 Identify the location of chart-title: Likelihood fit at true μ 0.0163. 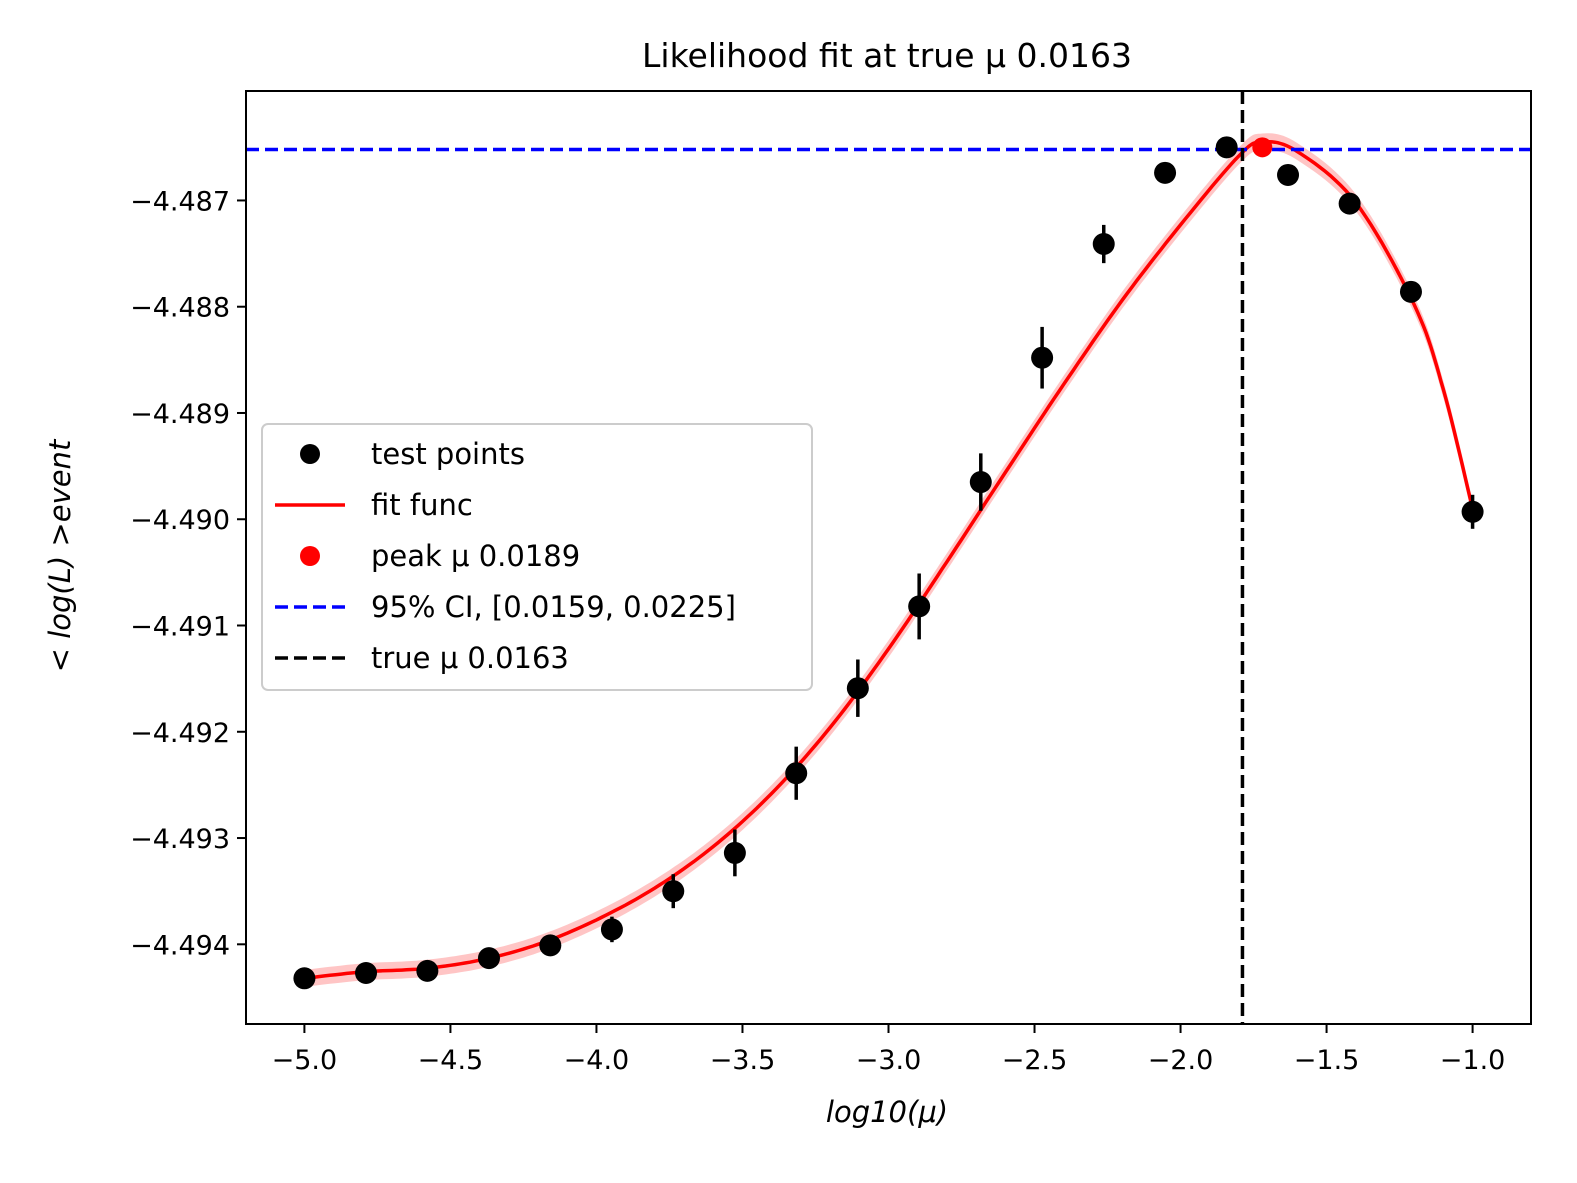
(887, 55).